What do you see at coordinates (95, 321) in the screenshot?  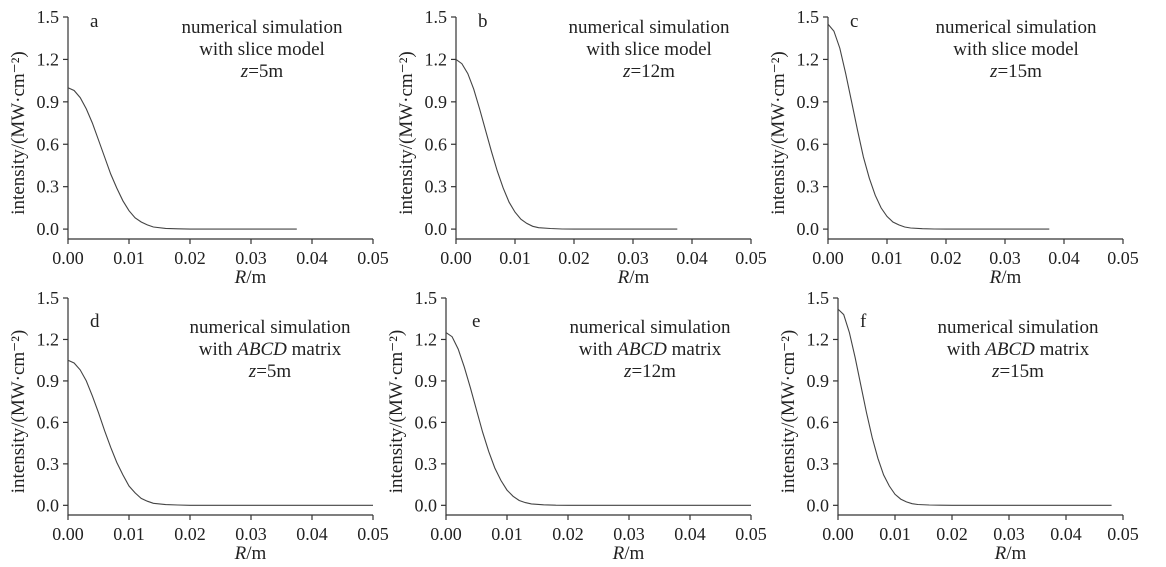 I see `panel-letter: d` at bounding box center [95, 321].